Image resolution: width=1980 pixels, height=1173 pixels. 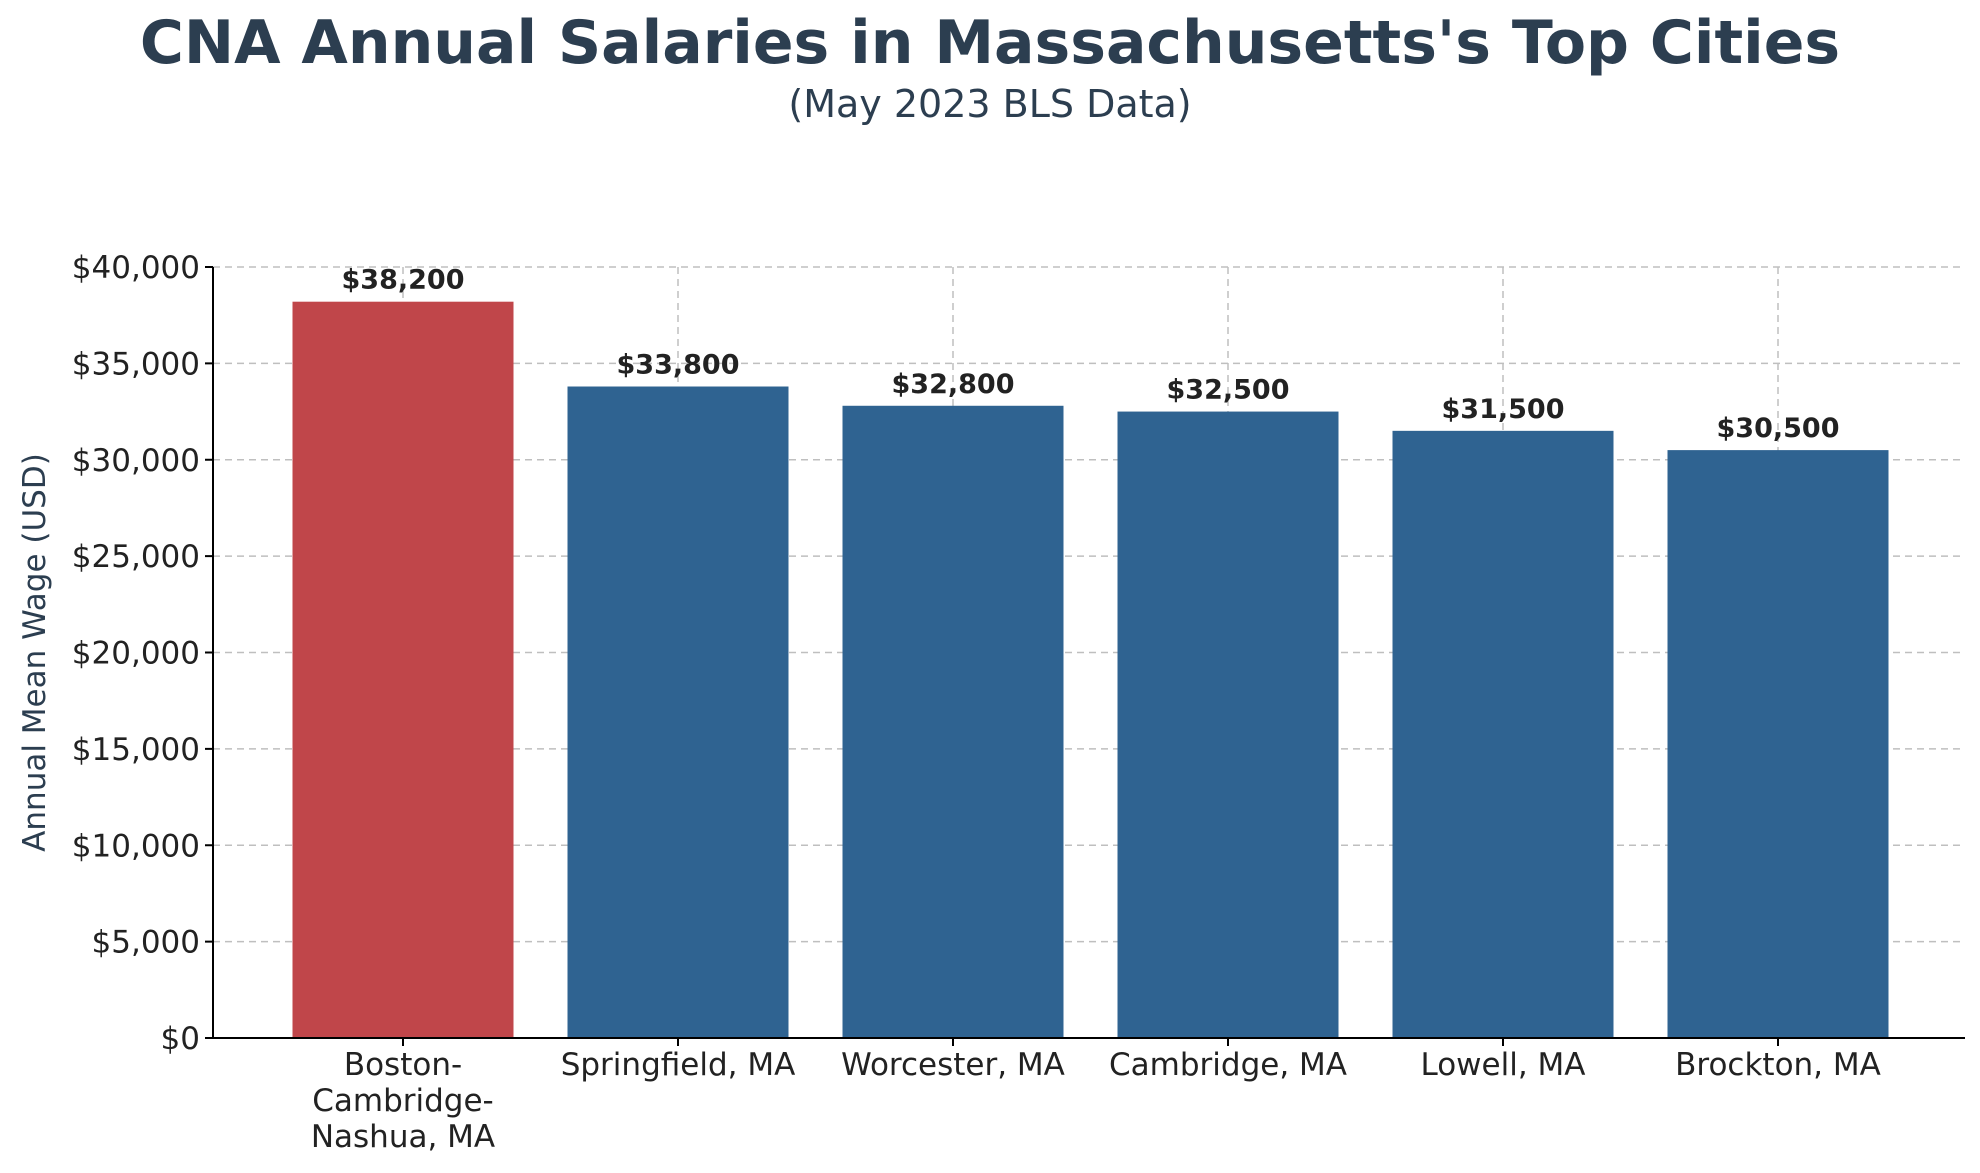 What do you see at coordinates (136, 654) in the screenshot?
I see `y-tick-label: $20,000` at bounding box center [136, 654].